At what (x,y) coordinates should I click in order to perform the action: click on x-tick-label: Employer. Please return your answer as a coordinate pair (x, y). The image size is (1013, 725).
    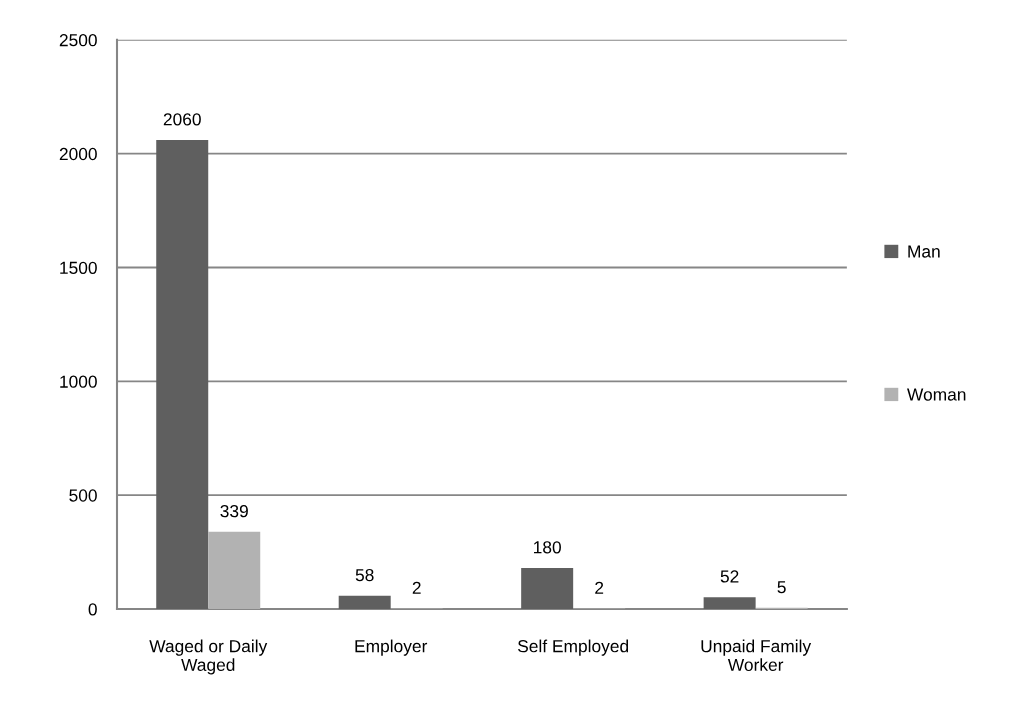
    Looking at the image, I should click on (391, 647).